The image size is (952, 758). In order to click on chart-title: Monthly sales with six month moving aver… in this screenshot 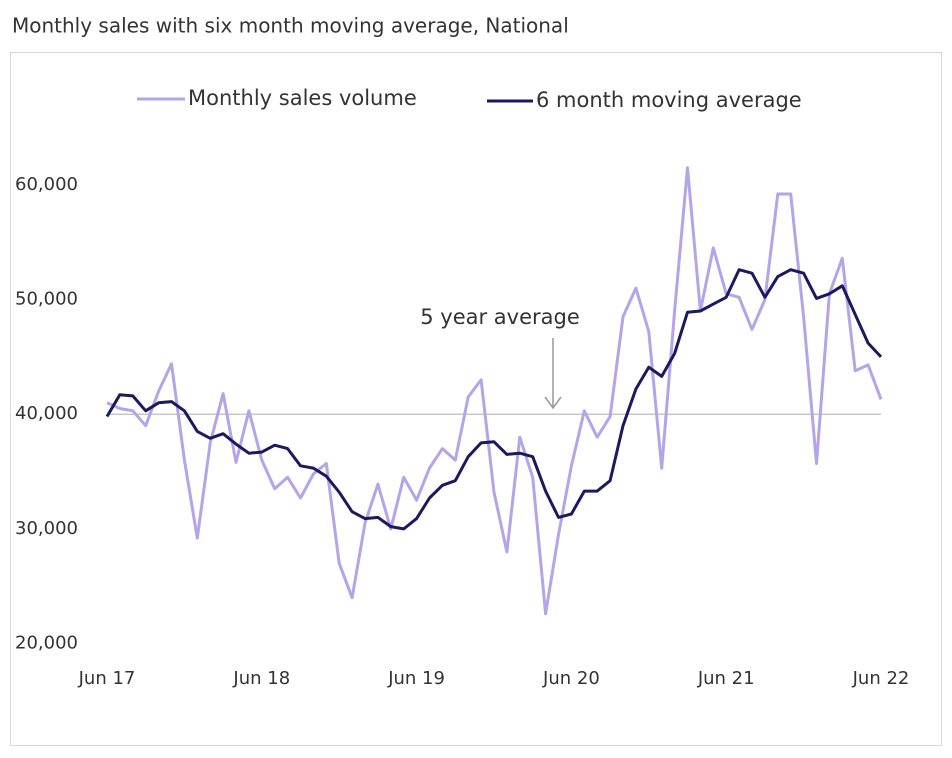, I will do `click(290, 26)`.